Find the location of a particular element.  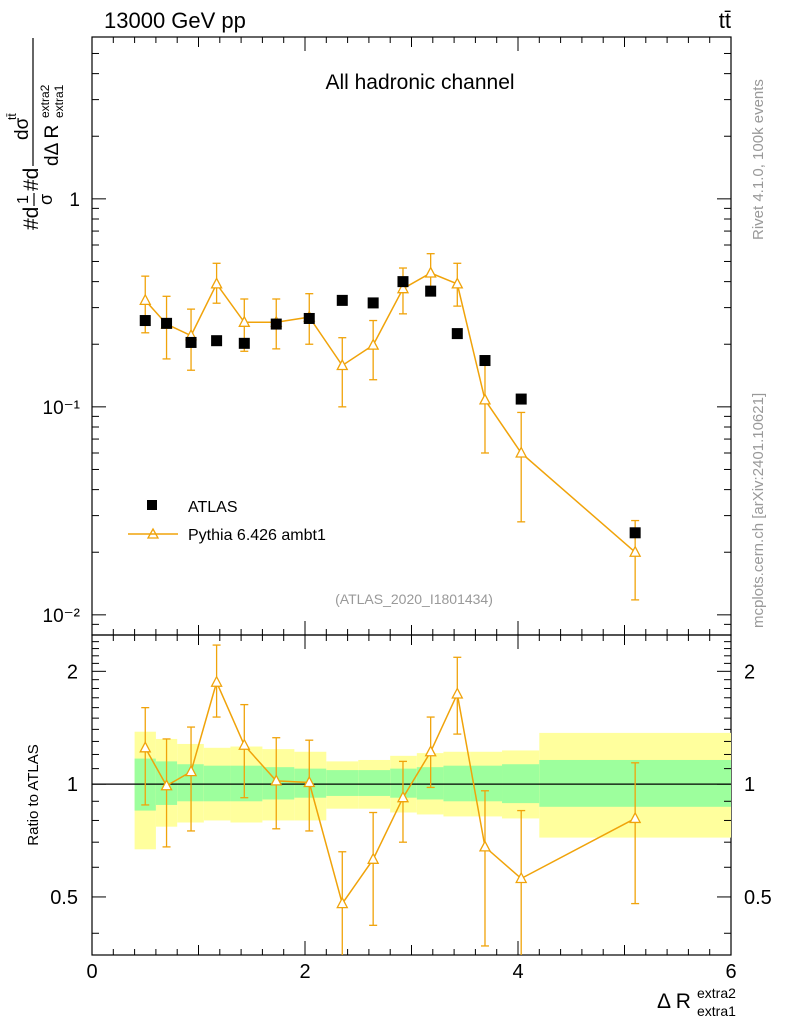

ratio-y-tick-label: 1 is located at coordinates (72, 785).